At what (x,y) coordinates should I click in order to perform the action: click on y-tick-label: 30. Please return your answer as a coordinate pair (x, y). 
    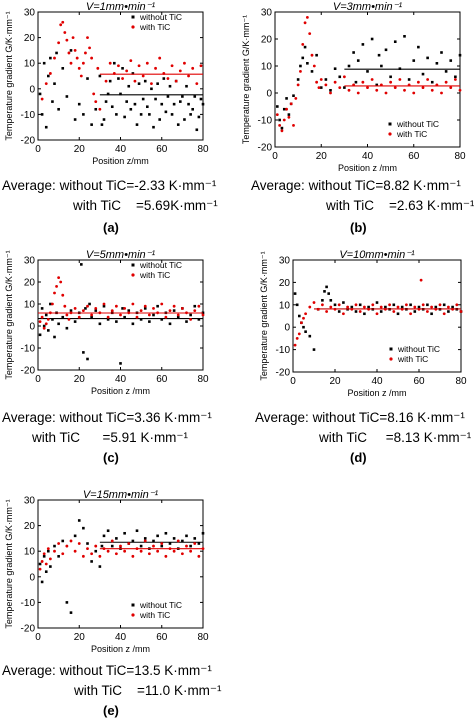
    Looking at the image, I should click on (285, 261).